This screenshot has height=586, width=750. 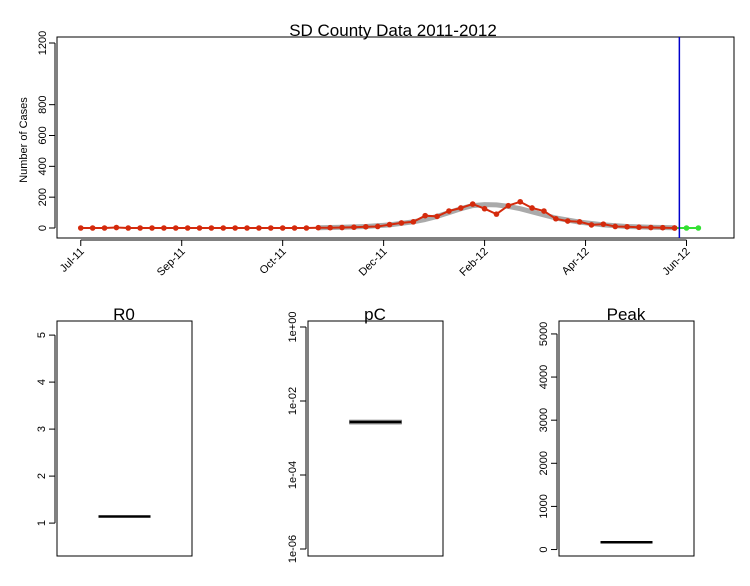 What do you see at coordinates (293, 401) in the screenshot?
I see `y-tick-label: 1e-02` at bounding box center [293, 401].